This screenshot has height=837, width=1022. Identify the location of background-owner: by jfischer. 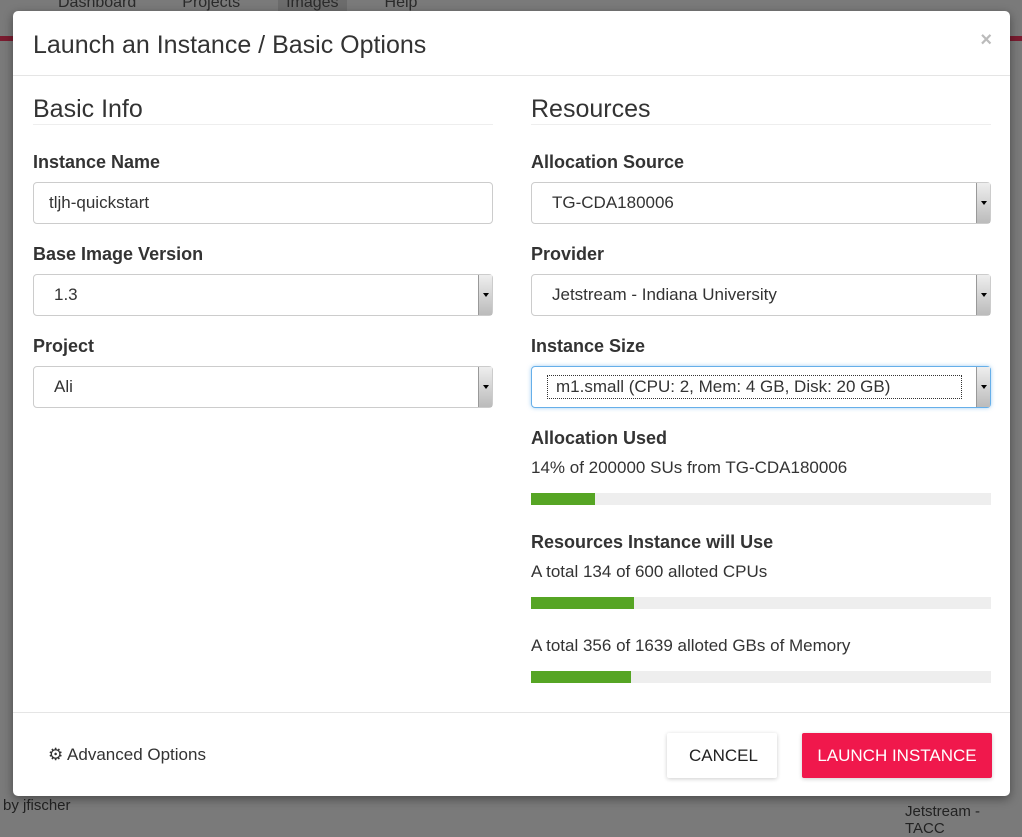
(37, 805).